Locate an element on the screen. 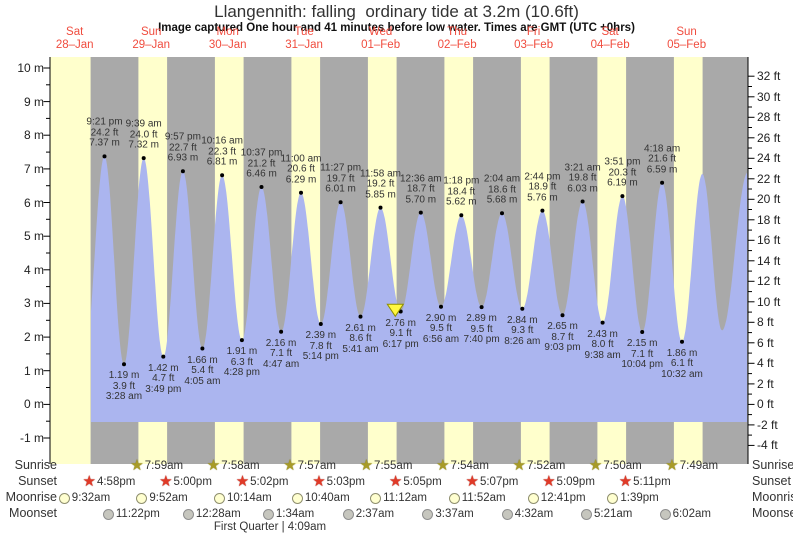 The image size is (793, 537). low-tide-label: 1.19 m 3.9 ft 3:28 am is located at coordinates (124, 386).